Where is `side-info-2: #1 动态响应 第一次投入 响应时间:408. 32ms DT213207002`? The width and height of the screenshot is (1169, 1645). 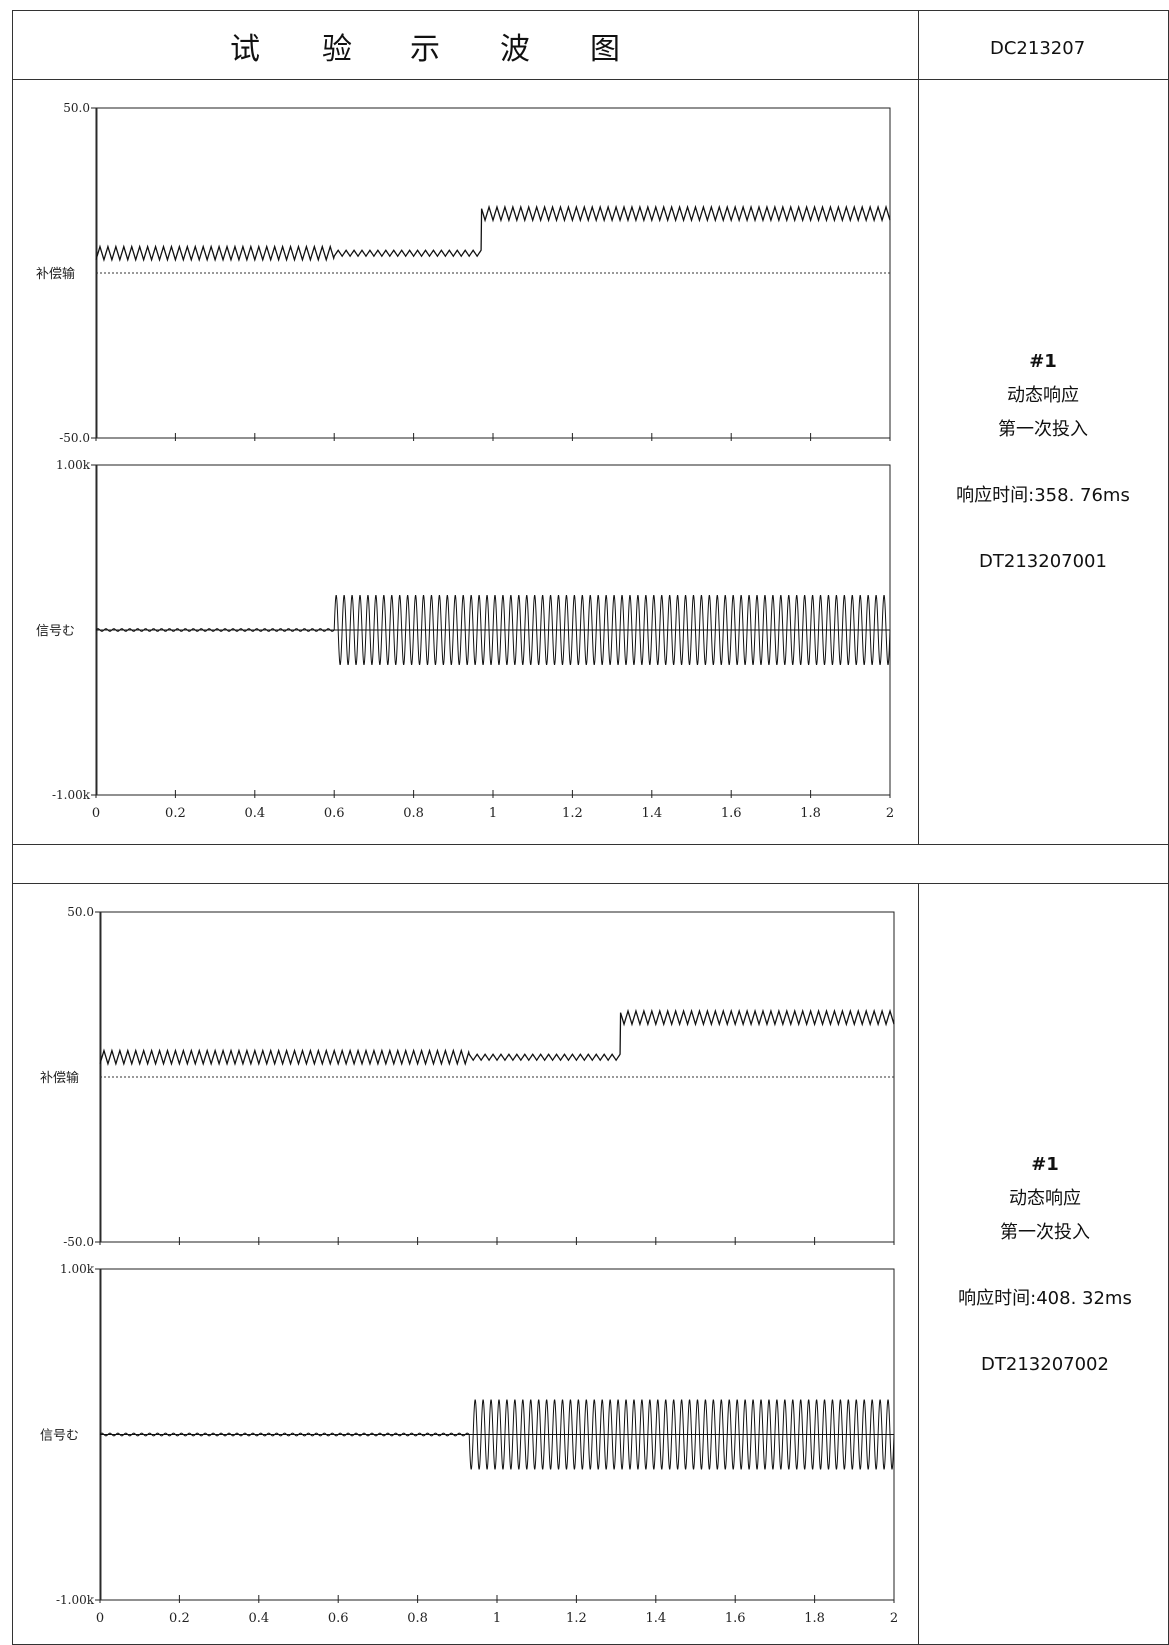
side-info-2: #1 动态响应 第一次投入 响应时间:408. 32ms DT213207002 is located at coordinates (1045, 1265).